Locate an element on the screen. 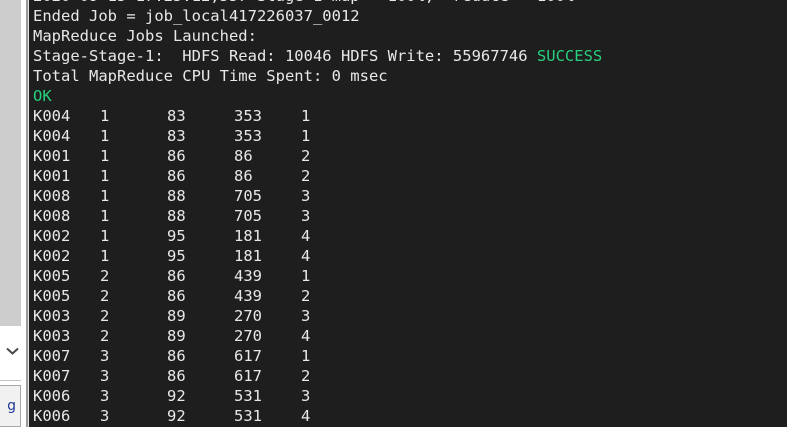  line-jobs-launched: MapReduce Jobs Launched: is located at coordinates (410, 36).